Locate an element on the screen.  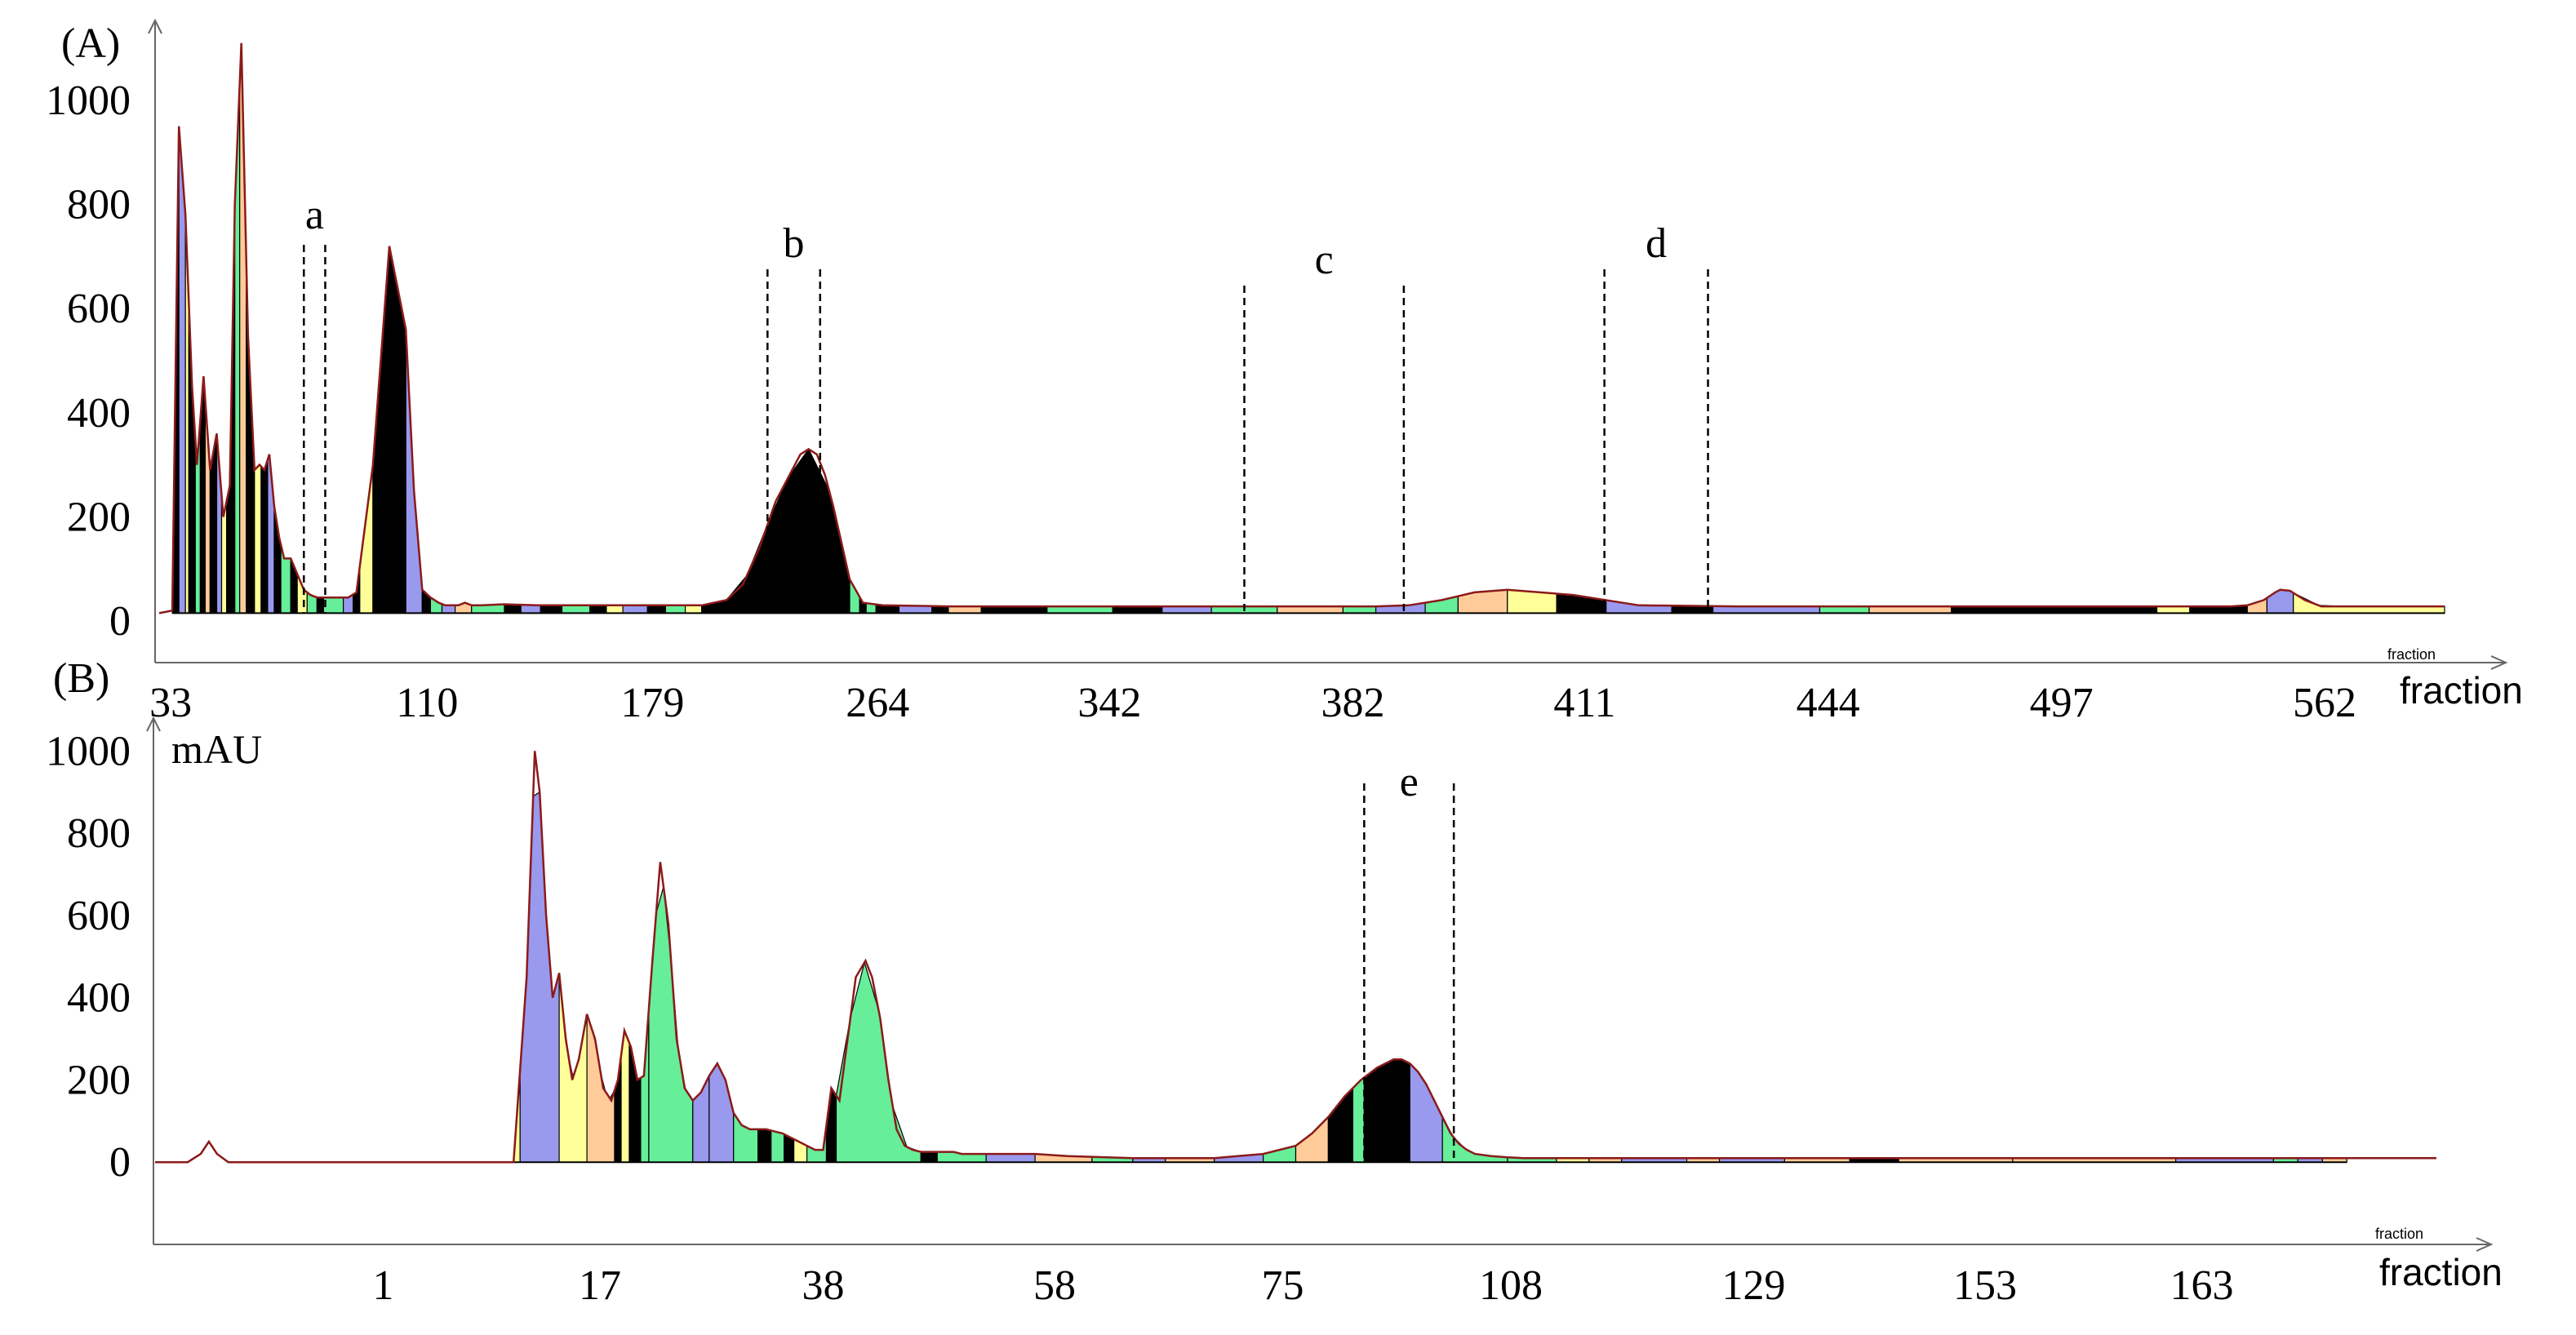
x-tick-label: 1 is located at coordinates (383, 1286).